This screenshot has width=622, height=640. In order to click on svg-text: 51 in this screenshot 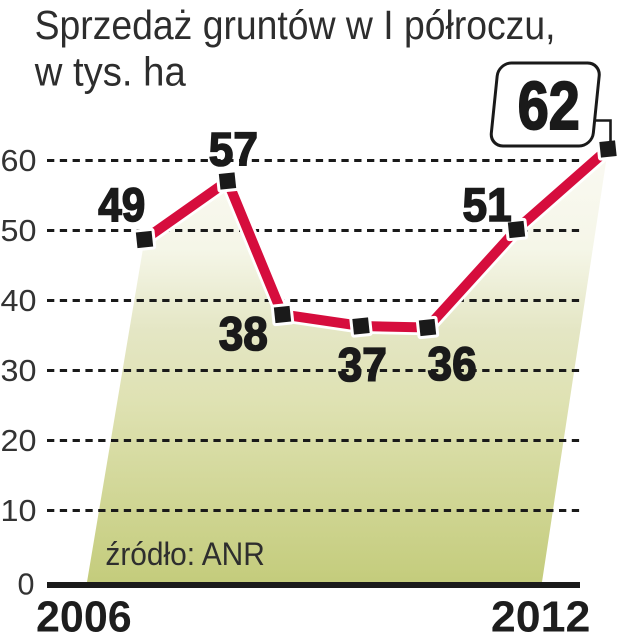, I will do `click(487, 205)`.